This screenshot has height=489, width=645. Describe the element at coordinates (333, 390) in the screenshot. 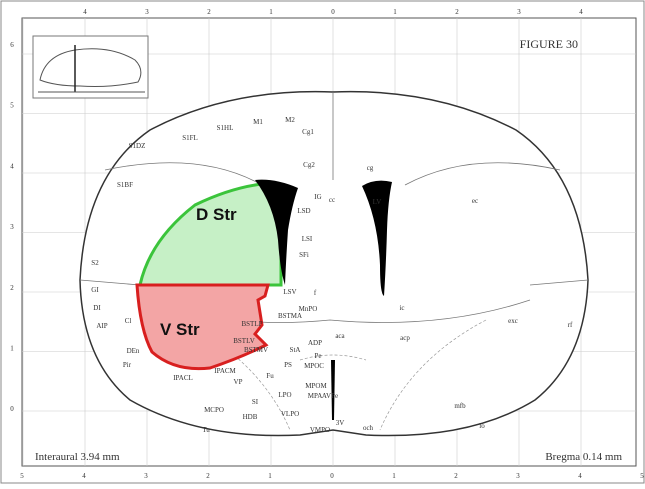

I see `third-ventricle` at that location.